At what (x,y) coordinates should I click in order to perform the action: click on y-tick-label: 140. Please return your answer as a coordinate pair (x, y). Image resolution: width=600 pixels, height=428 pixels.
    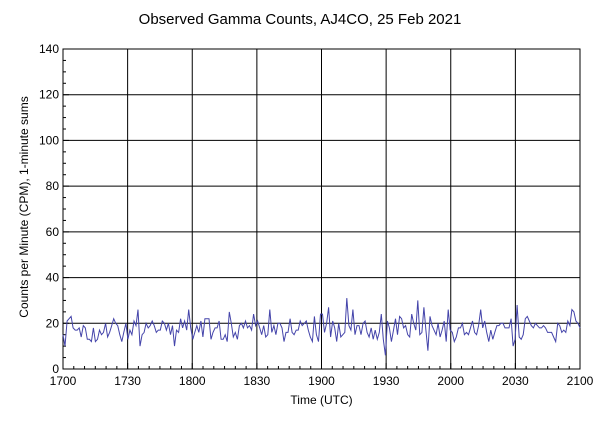
    Looking at the image, I should click on (49, 49).